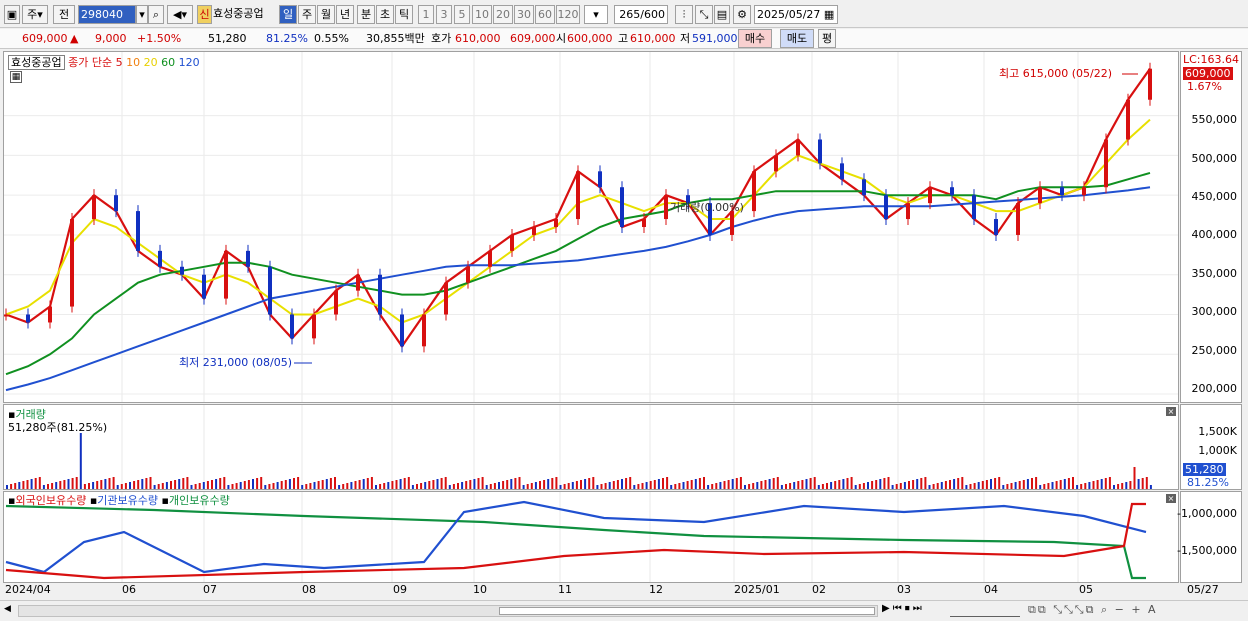 The image size is (1248, 621). Describe the element at coordinates (64, 14) in the screenshot. I see `prev-button: 전` at that location.